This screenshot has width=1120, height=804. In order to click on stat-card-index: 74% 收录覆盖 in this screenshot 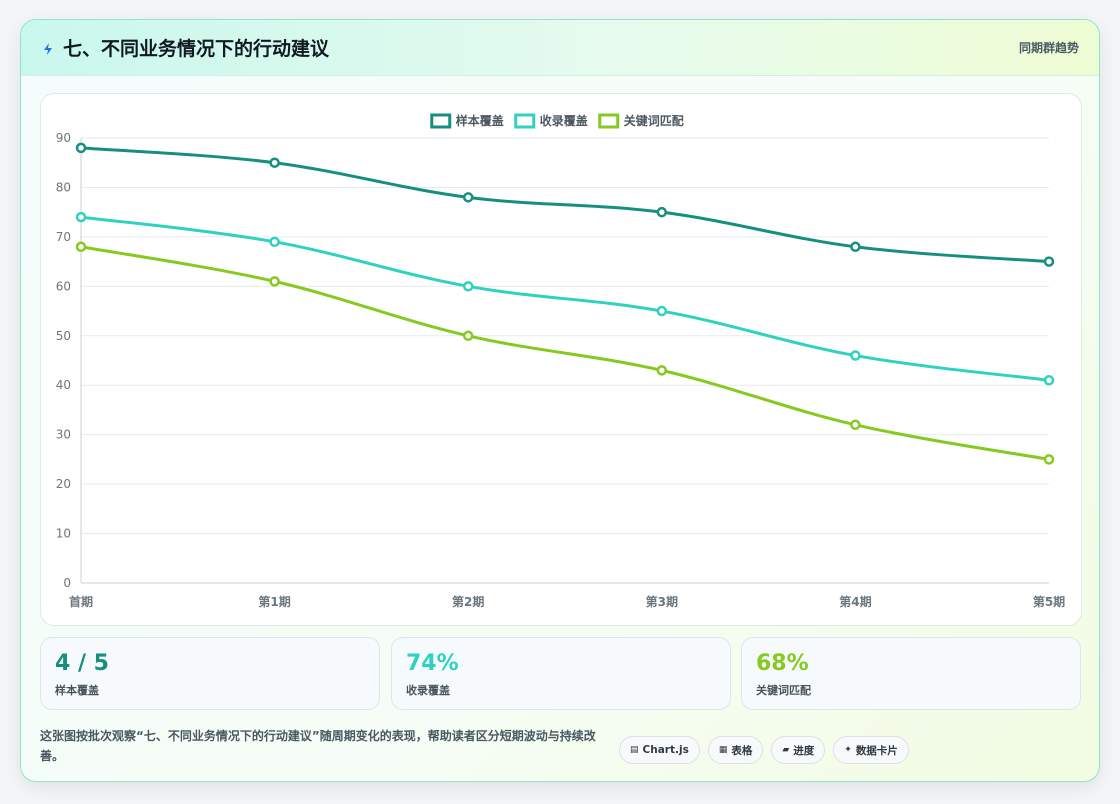, I will do `click(561, 673)`.